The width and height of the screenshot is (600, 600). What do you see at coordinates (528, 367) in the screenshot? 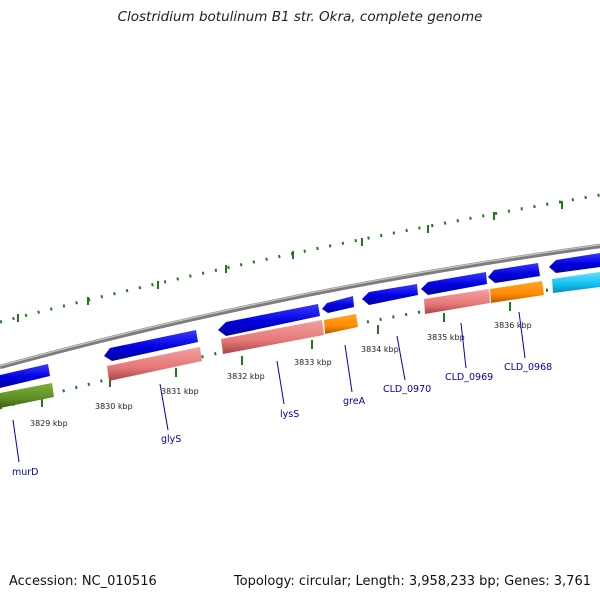
I see `gene-label-cld-0968: CLD_0968` at bounding box center [528, 367].